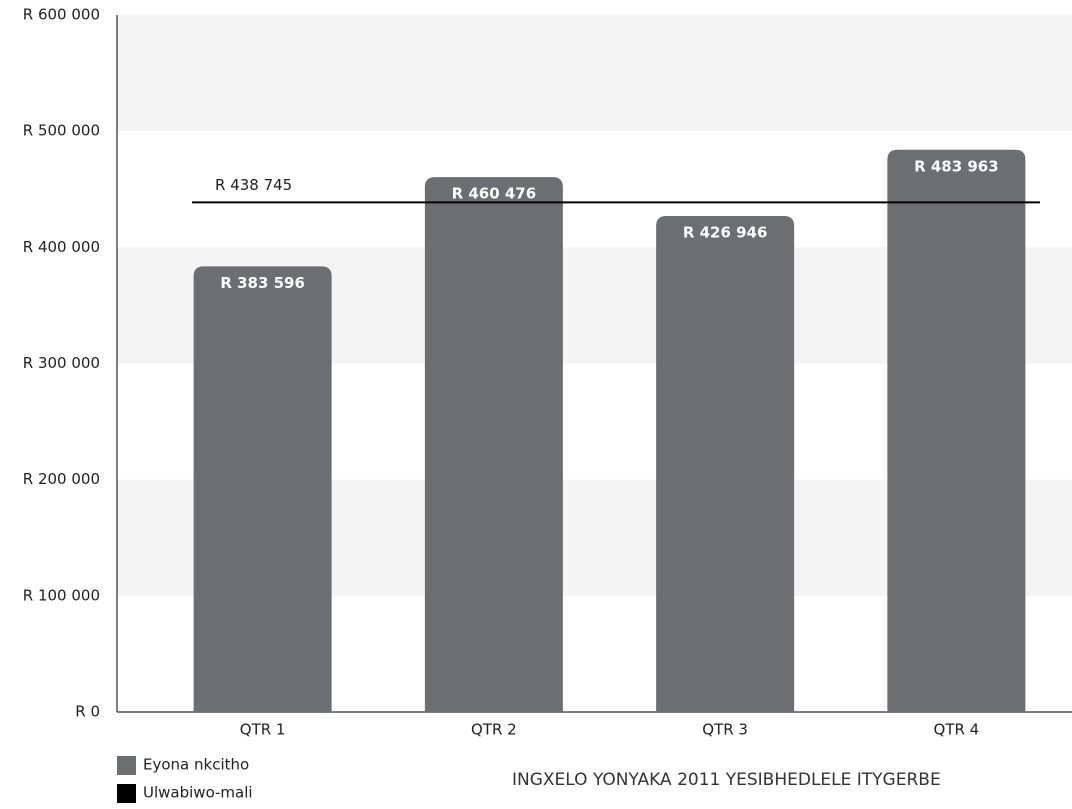  I want to click on y-tick-label: R 400 000, so click(61, 247).